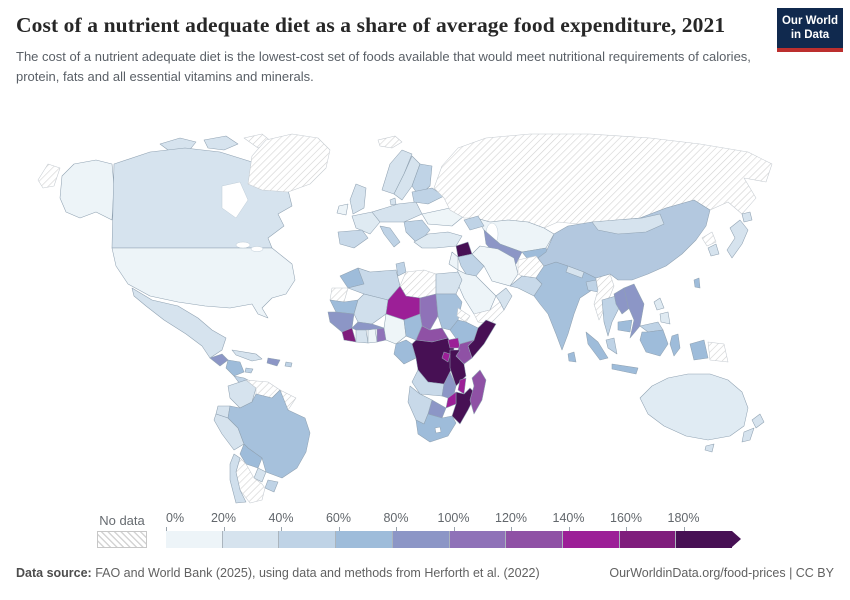  I want to click on great-lakes, so click(243, 245).